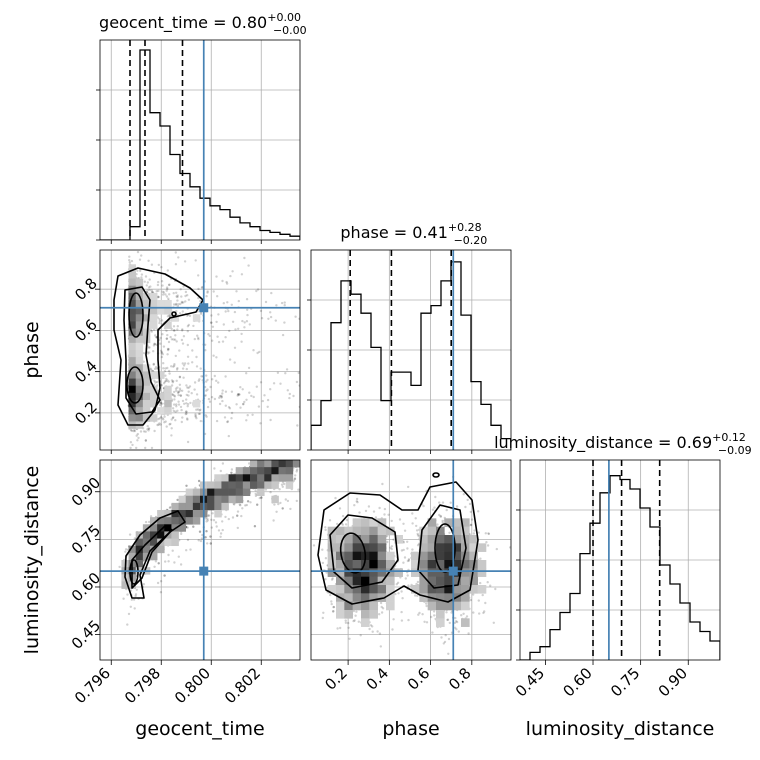 The image size is (760, 760). I want to click on truth-marker, so click(204, 308).